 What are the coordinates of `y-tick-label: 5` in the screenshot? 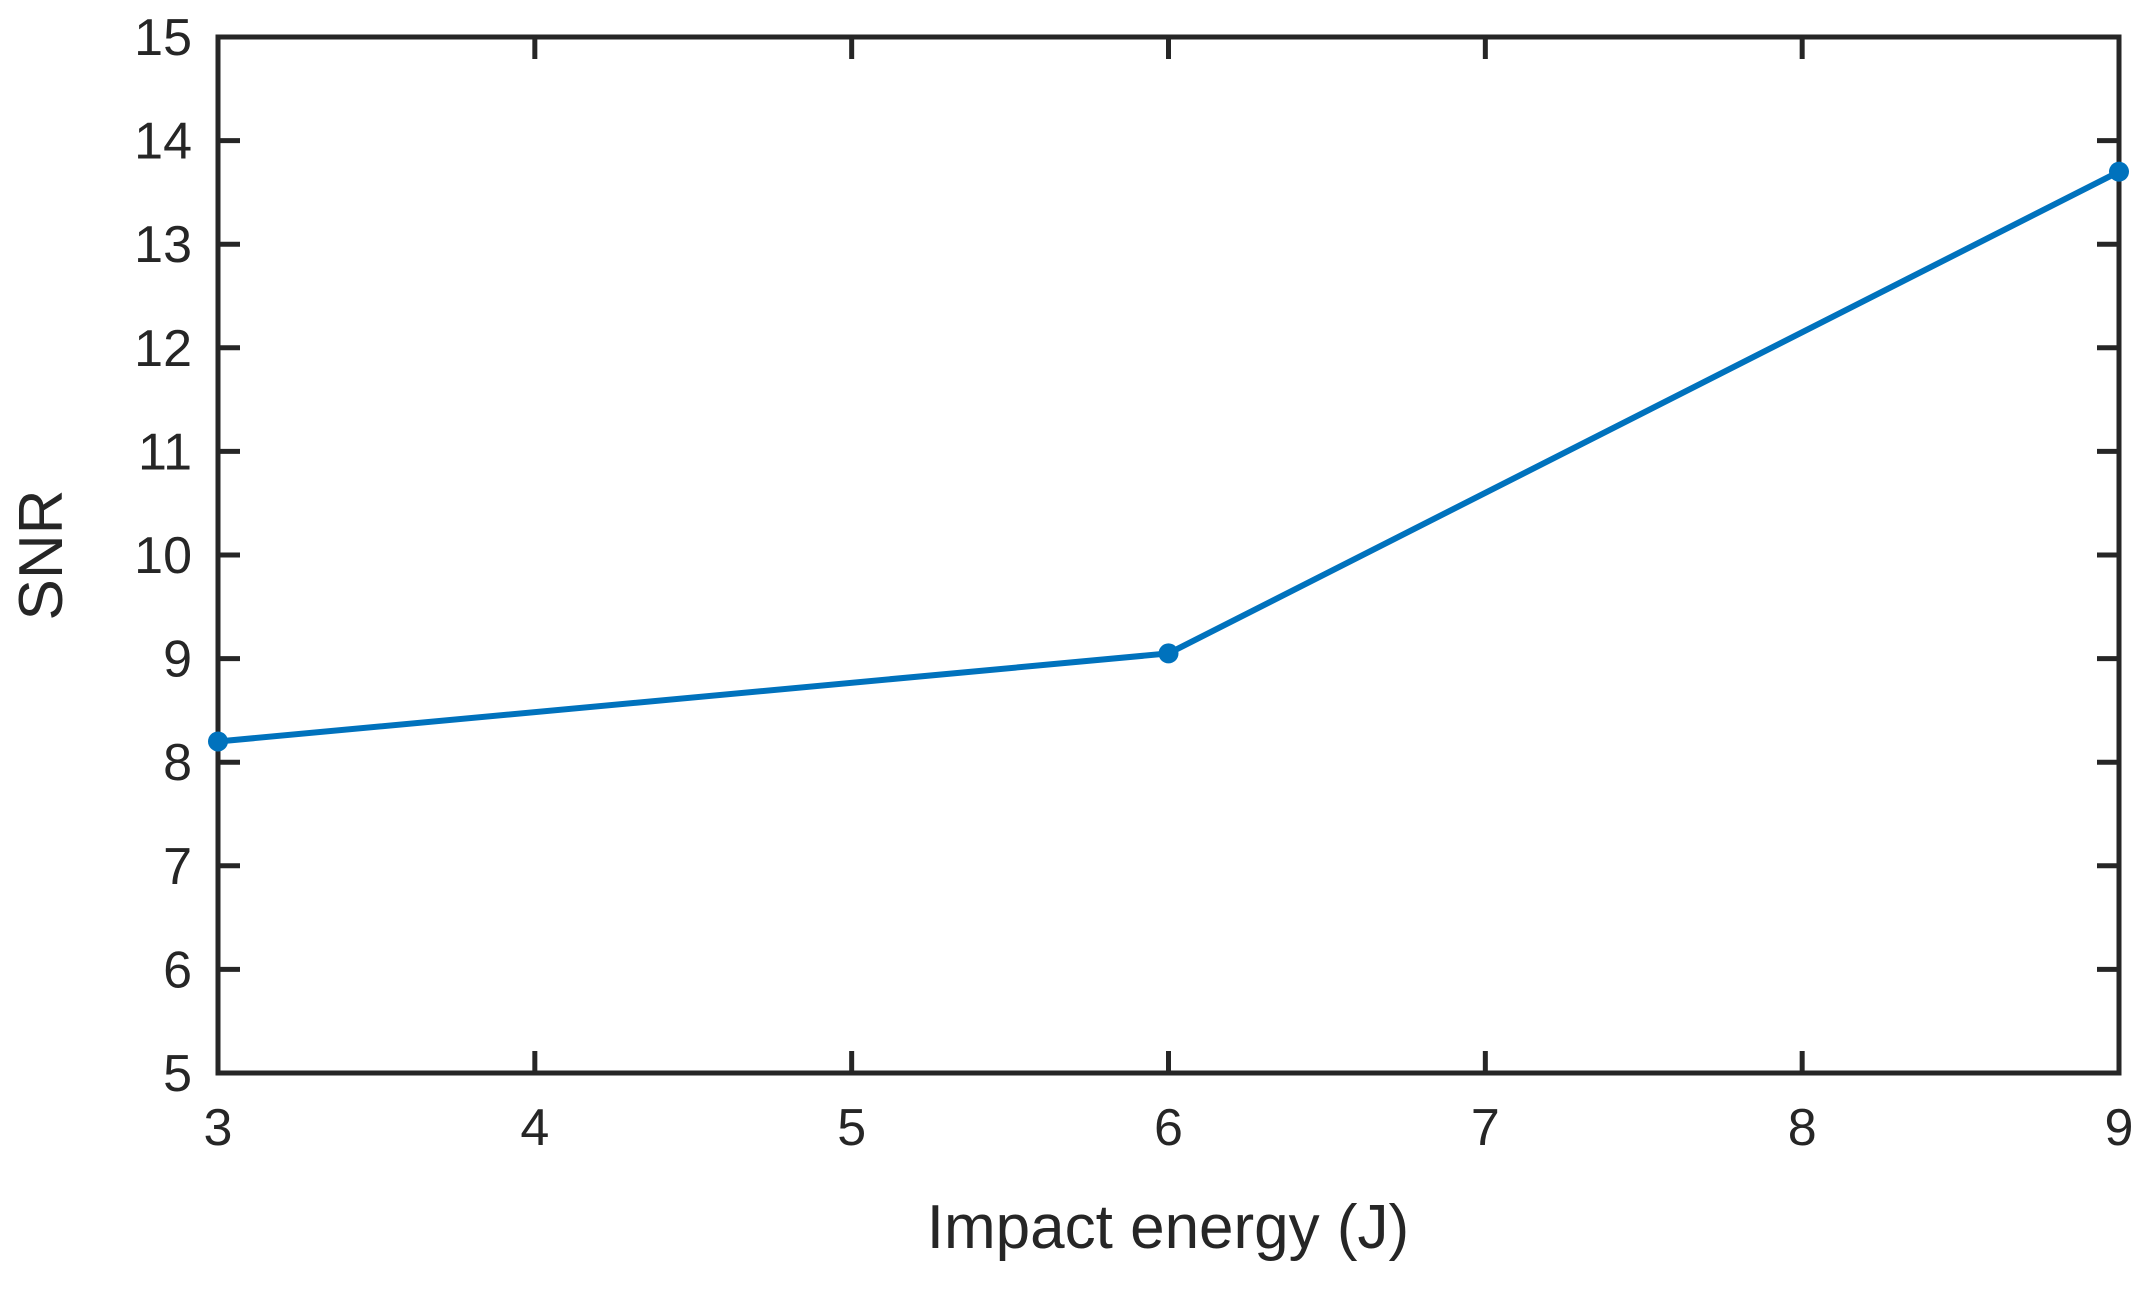 It's located at (177, 1074).